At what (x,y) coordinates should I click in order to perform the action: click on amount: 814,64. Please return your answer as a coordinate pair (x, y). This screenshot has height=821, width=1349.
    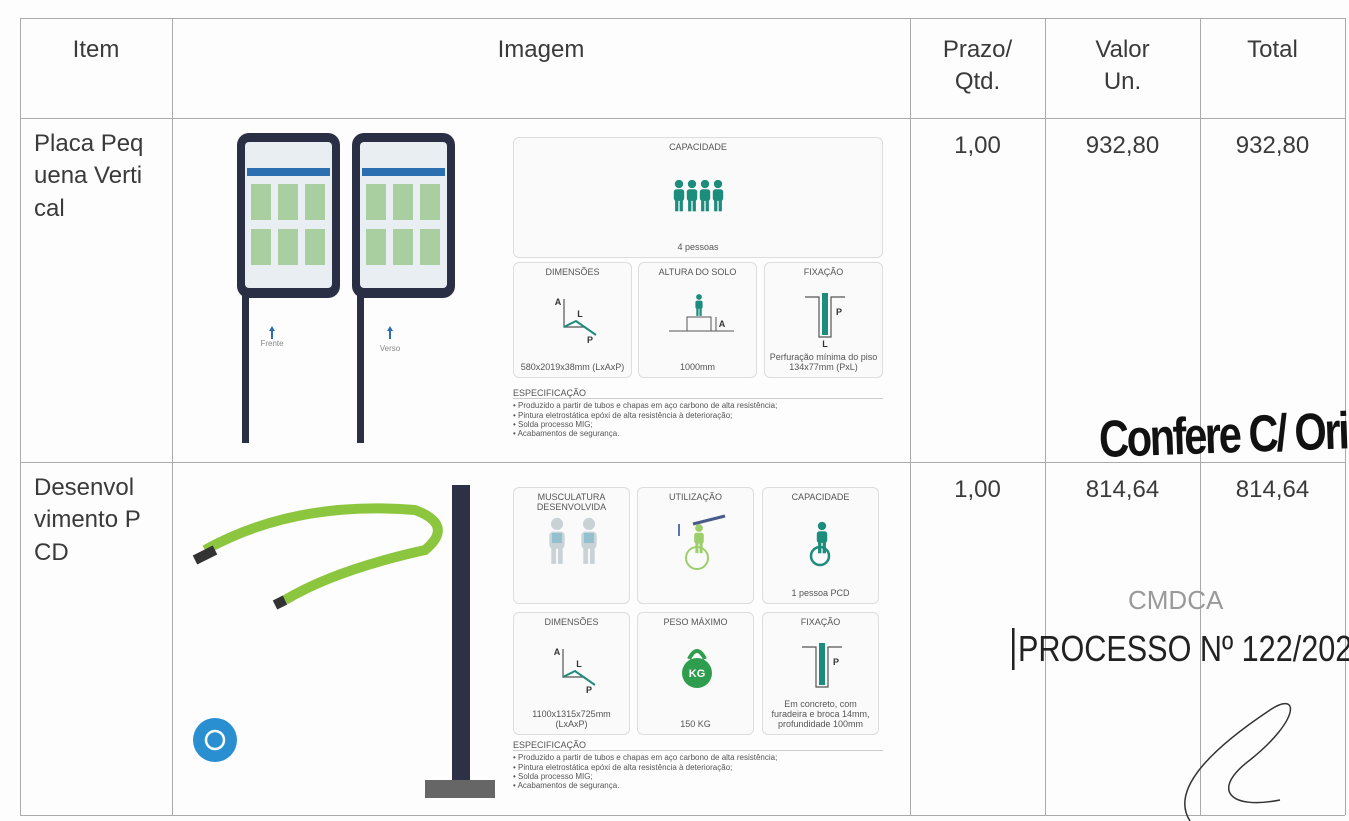
    Looking at the image, I should click on (1272, 489).